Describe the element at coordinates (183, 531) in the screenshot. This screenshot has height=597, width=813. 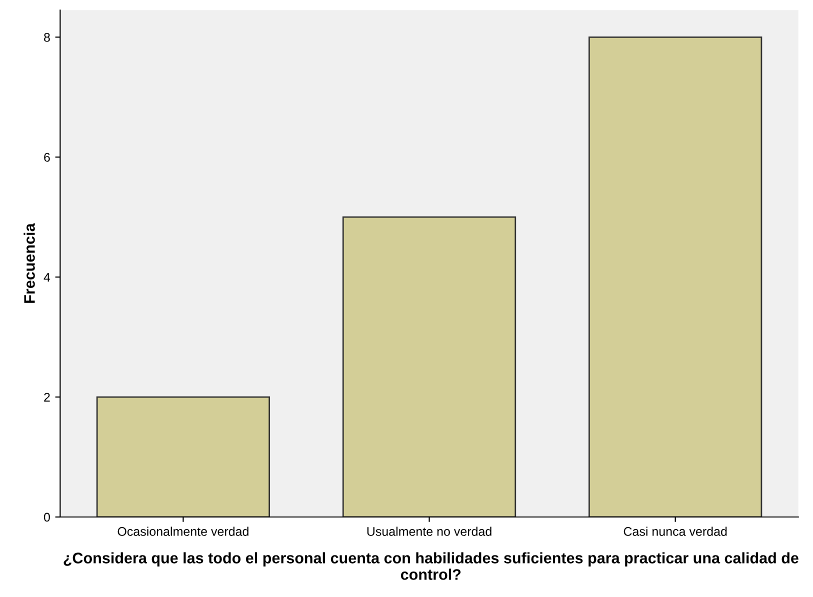
I see `x-tick-label: Ocasionalmente verdad` at that location.